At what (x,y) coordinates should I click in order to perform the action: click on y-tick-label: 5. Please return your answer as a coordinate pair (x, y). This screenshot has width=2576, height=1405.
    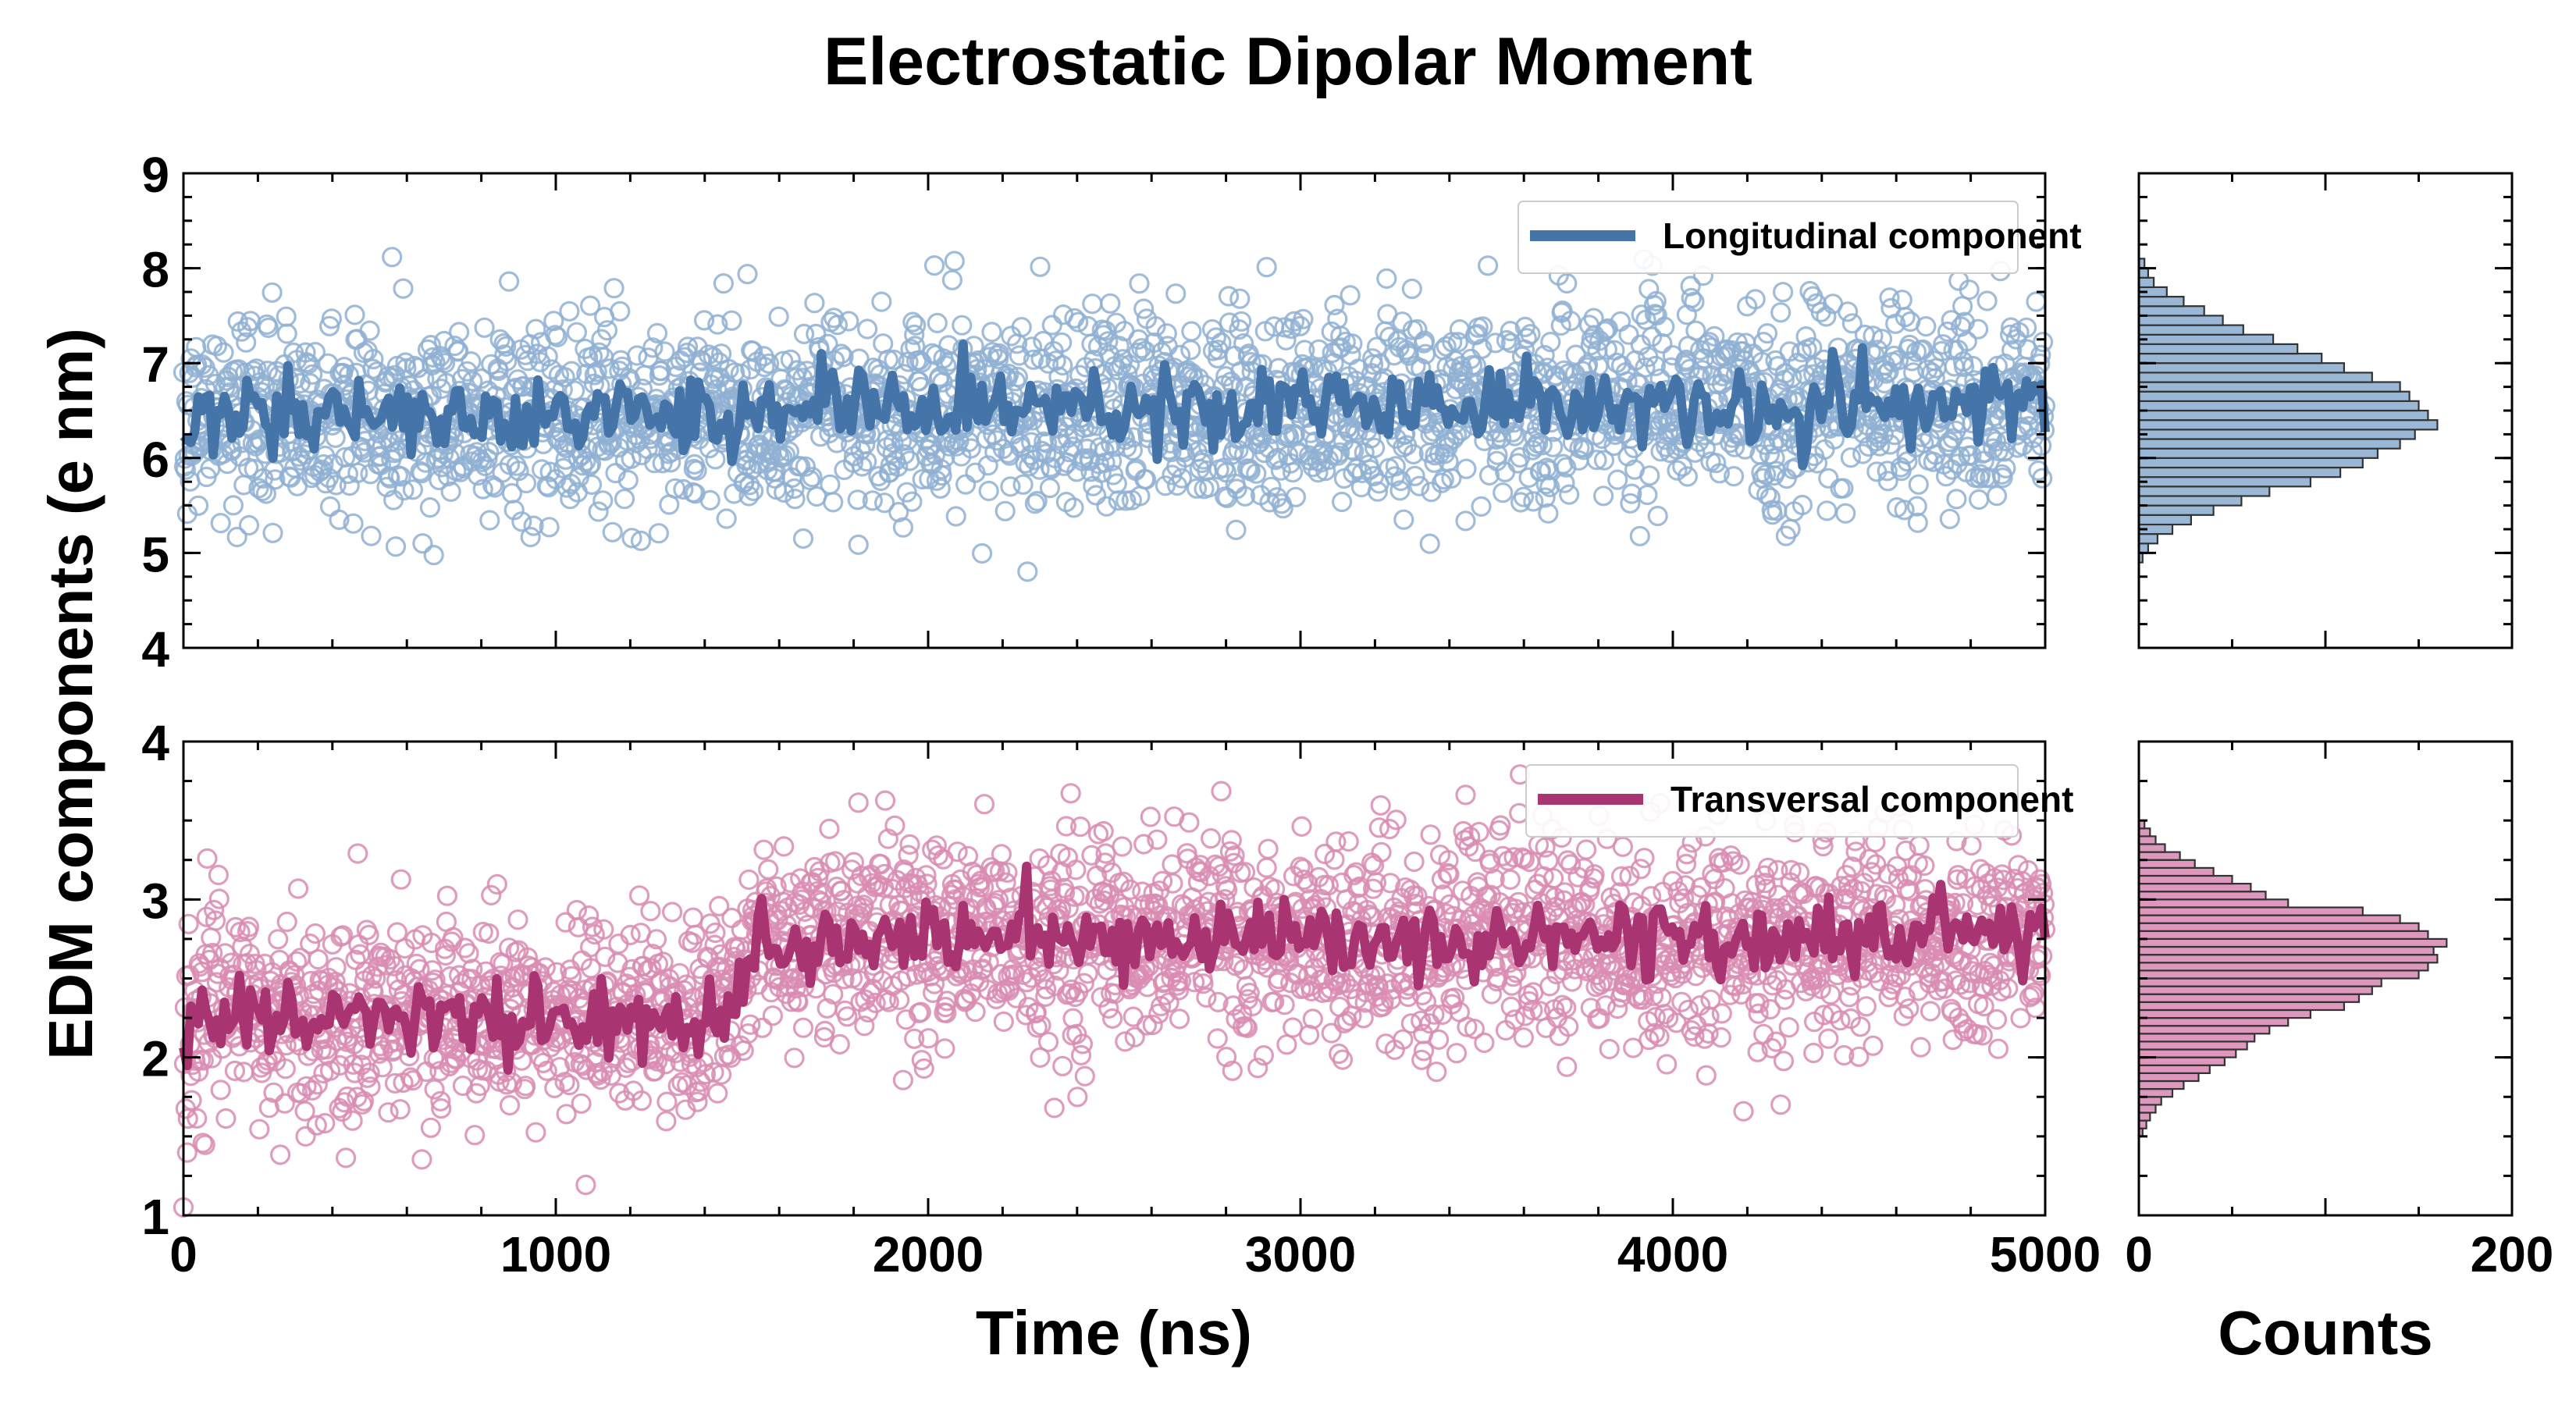
    Looking at the image, I should click on (155, 554).